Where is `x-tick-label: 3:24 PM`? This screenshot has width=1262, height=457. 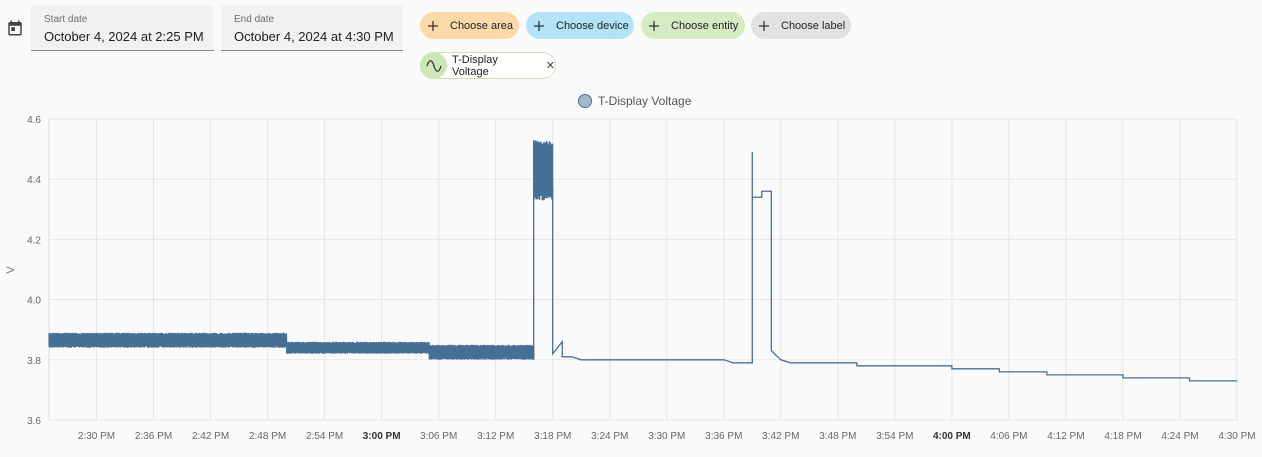
x-tick-label: 3:24 PM is located at coordinates (609, 436).